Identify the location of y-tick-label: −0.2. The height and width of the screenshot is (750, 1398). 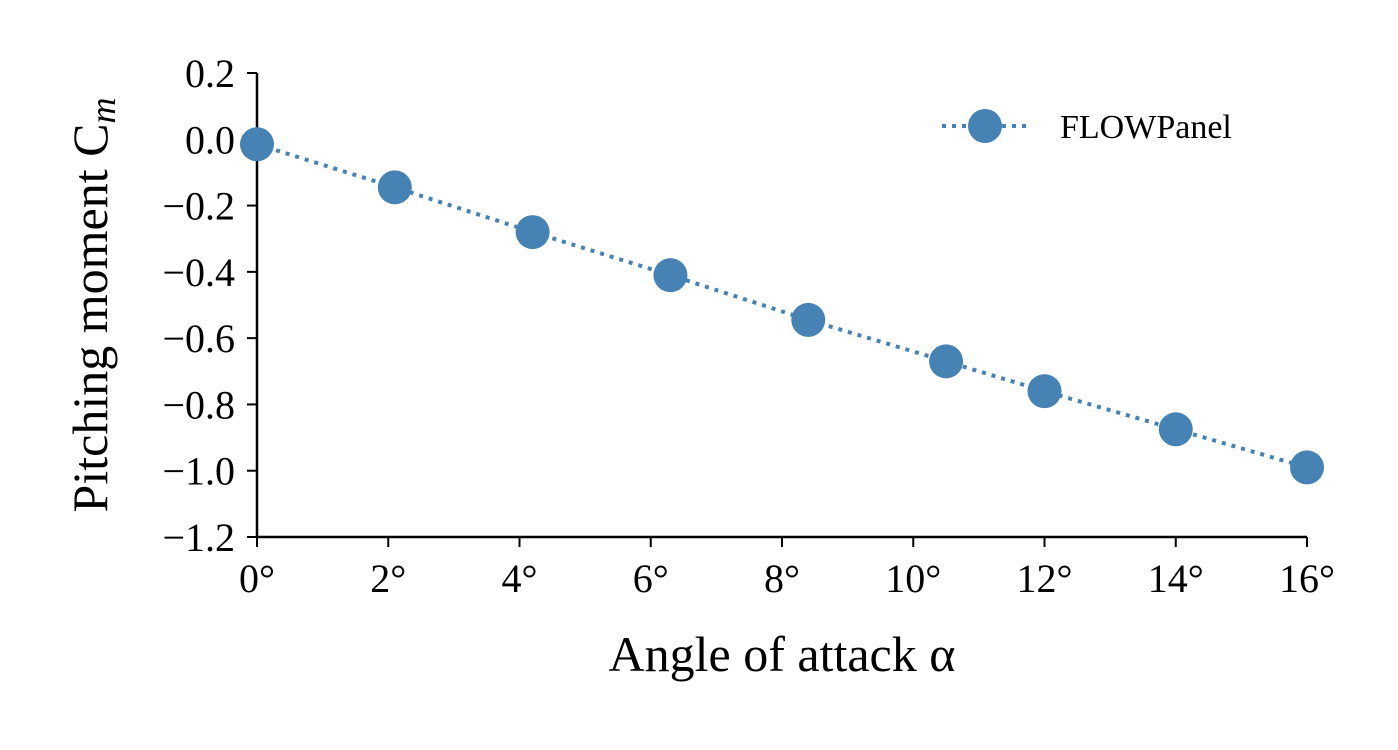
(198, 206).